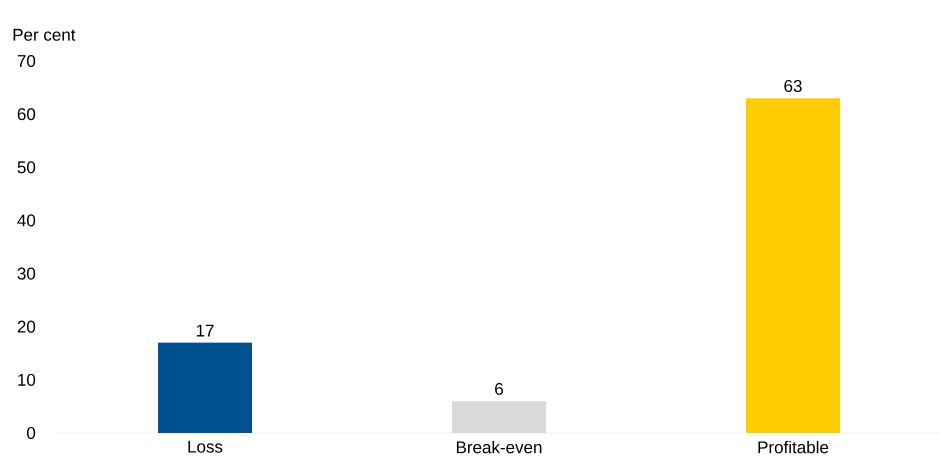 This screenshot has width=940, height=474. What do you see at coordinates (26, 220) in the screenshot?
I see `y-tick-label: 40` at bounding box center [26, 220].